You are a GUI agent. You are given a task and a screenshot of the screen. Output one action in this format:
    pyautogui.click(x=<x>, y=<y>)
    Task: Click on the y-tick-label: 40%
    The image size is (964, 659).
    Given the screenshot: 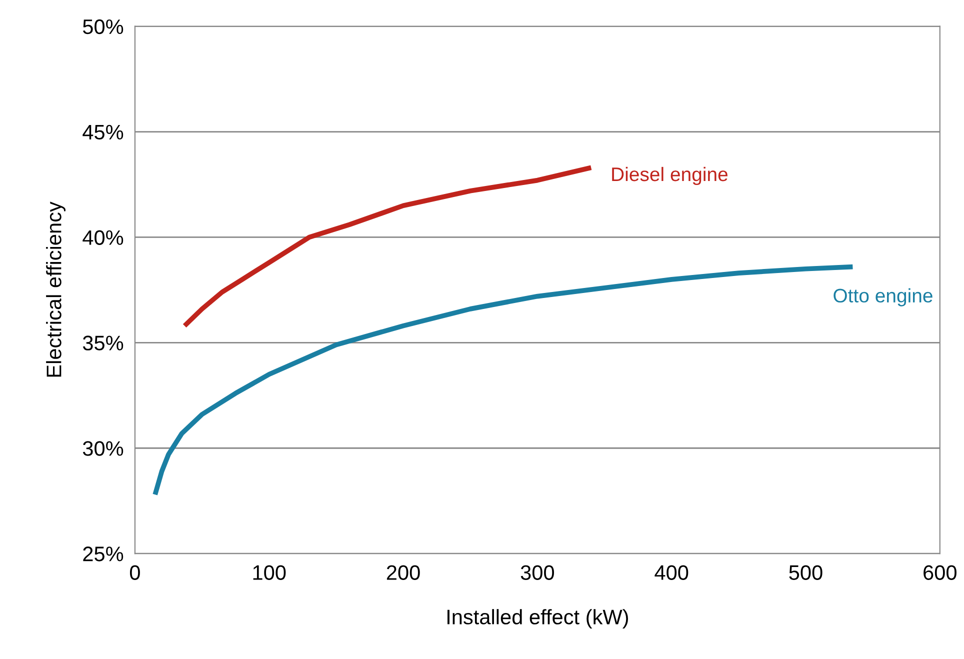 What is the action you would take?
    pyautogui.click(x=103, y=237)
    